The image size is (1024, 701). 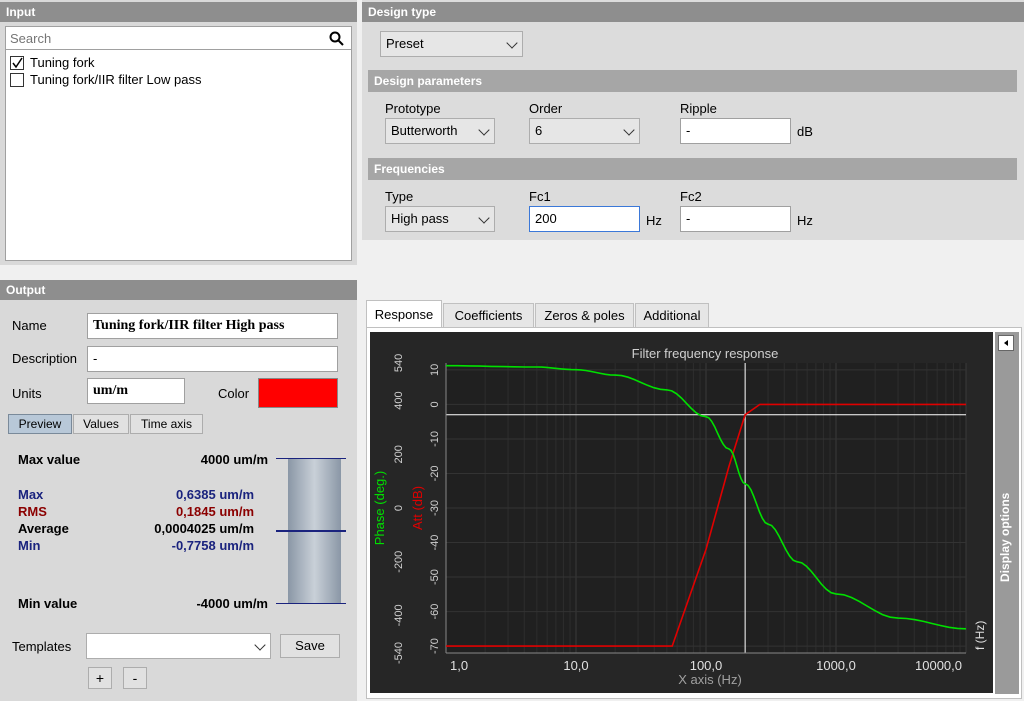 I want to click on tab-preview: Preview, so click(x=40, y=424).